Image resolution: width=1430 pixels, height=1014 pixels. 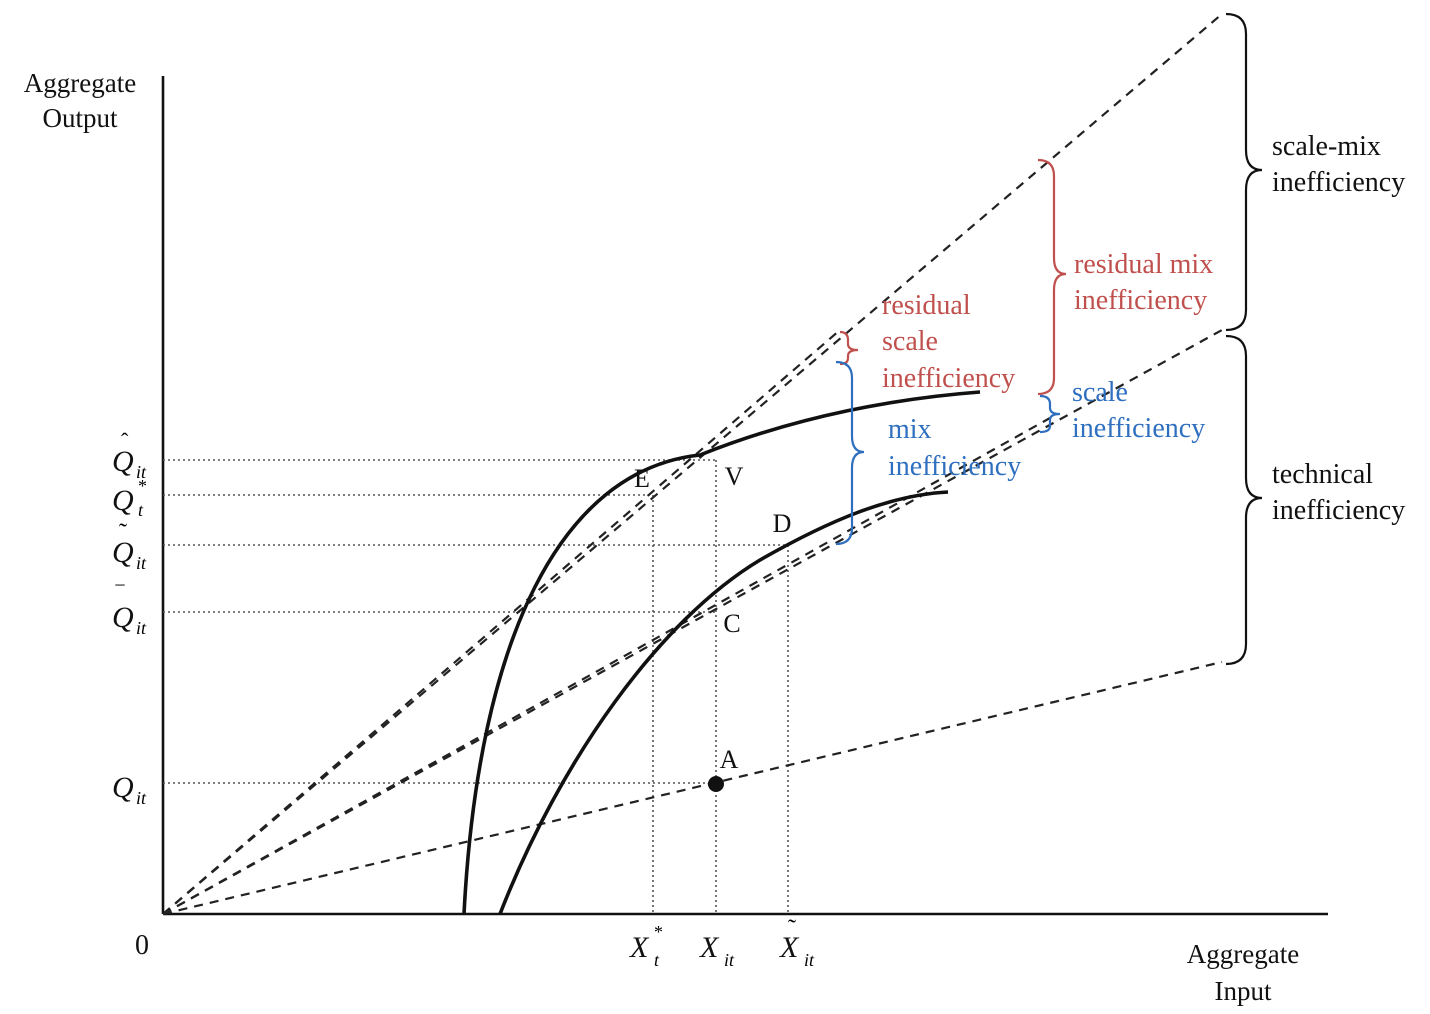 I want to click on mix-label-line1: mix, so click(x=910, y=429).